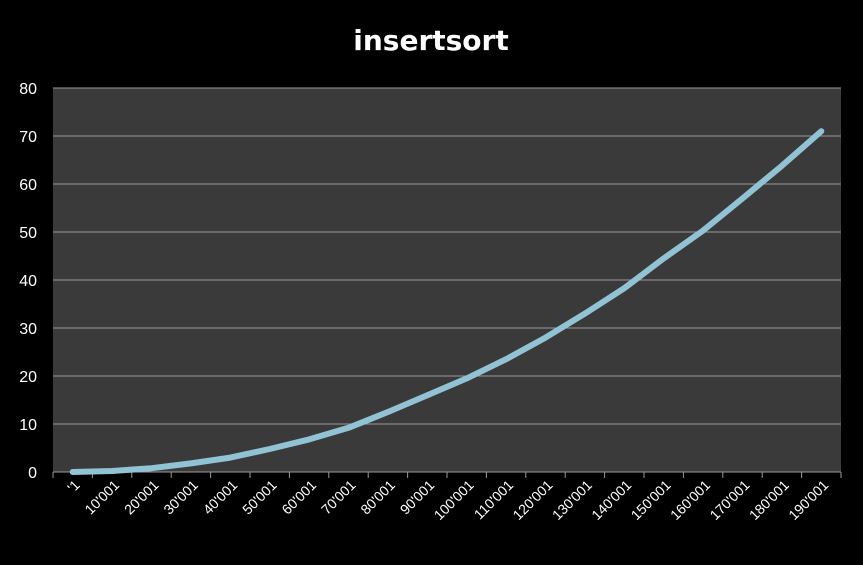 This screenshot has width=863, height=565. What do you see at coordinates (141, 497) in the screenshot?
I see `x-tick-label: 20'001` at bounding box center [141, 497].